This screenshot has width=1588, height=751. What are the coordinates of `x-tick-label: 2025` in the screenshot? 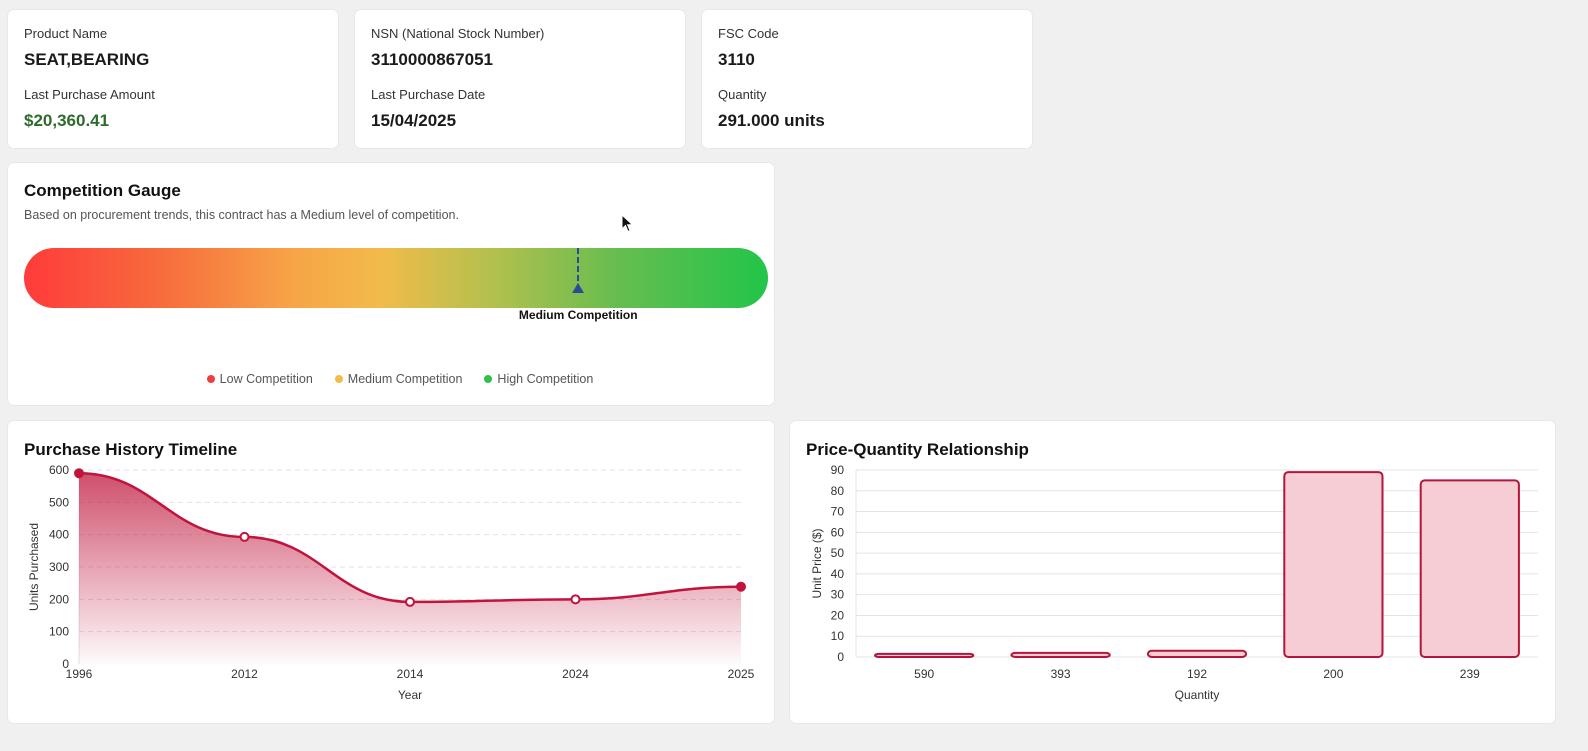 It's located at (741, 674).